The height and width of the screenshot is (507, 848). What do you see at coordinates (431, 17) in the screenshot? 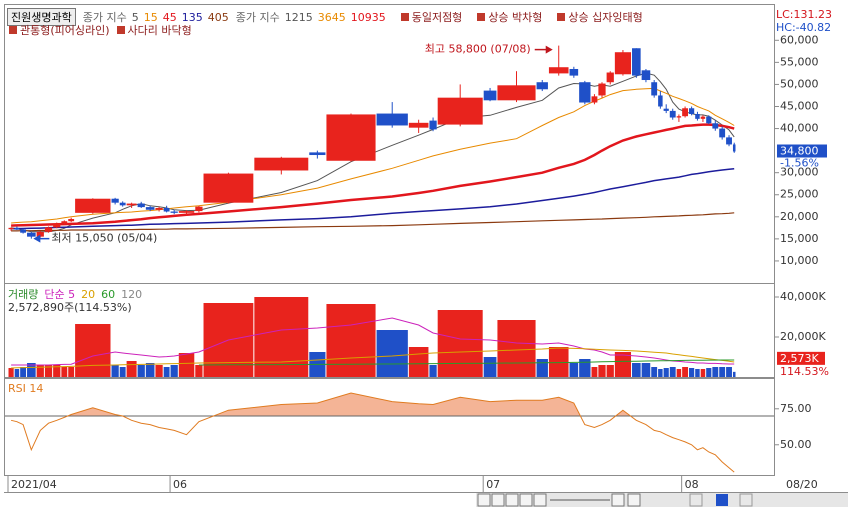
I see `pattern-entry: 동일저점형` at bounding box center [431, 17].